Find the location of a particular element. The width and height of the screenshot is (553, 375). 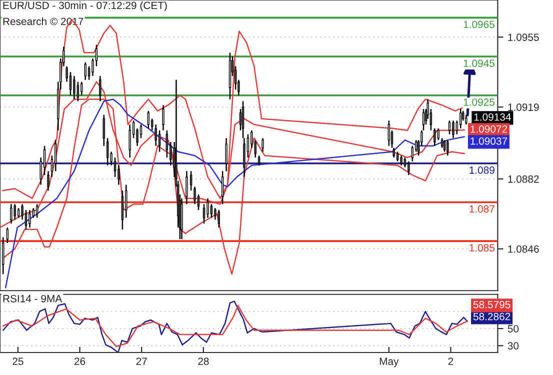

ref-line-label: 1.0945 is located at coordinates (479, 63).